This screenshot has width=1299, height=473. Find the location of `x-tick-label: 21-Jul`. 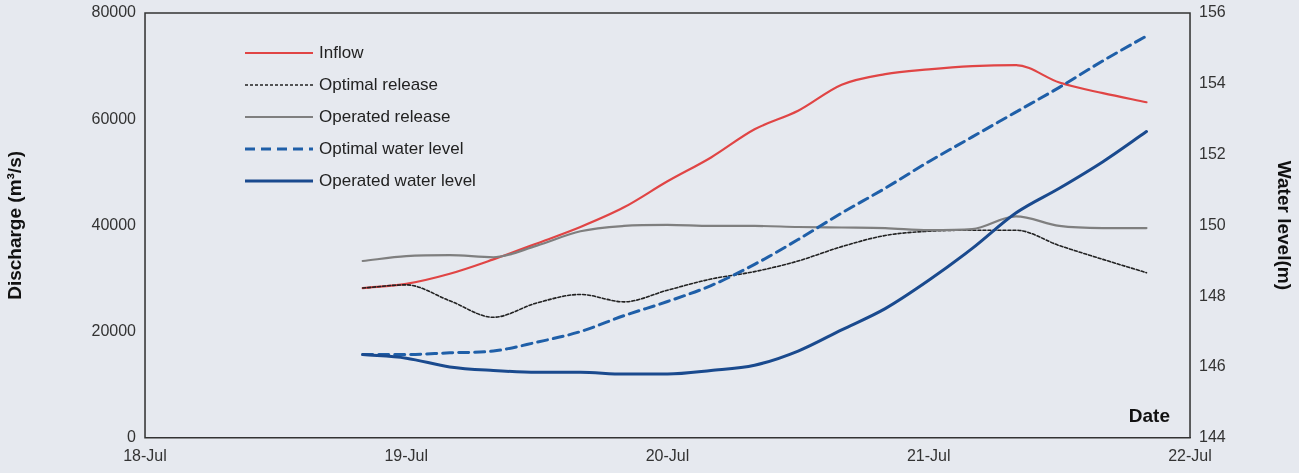

x-tick-label: 21-Jul is located at coordinates (928, 455).